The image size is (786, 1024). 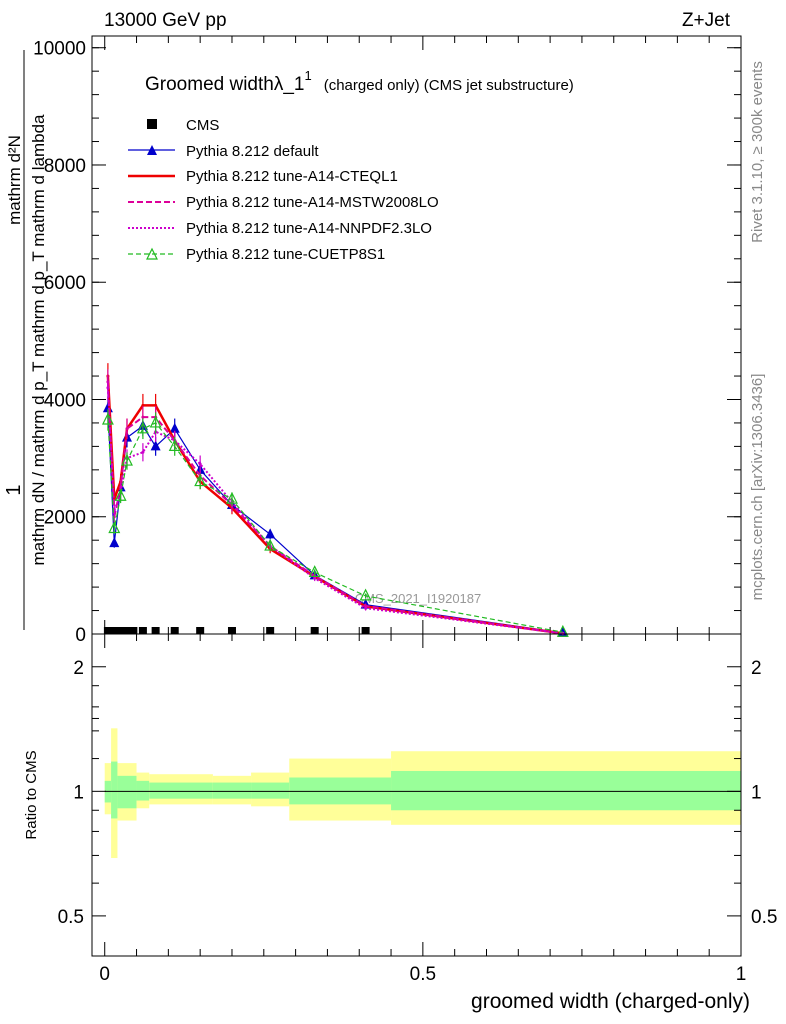 What do you see at coordinates (104, 974) in the screenshot?
I see `ratio-x-tick-label: 0` at bounding box center [104, 974].